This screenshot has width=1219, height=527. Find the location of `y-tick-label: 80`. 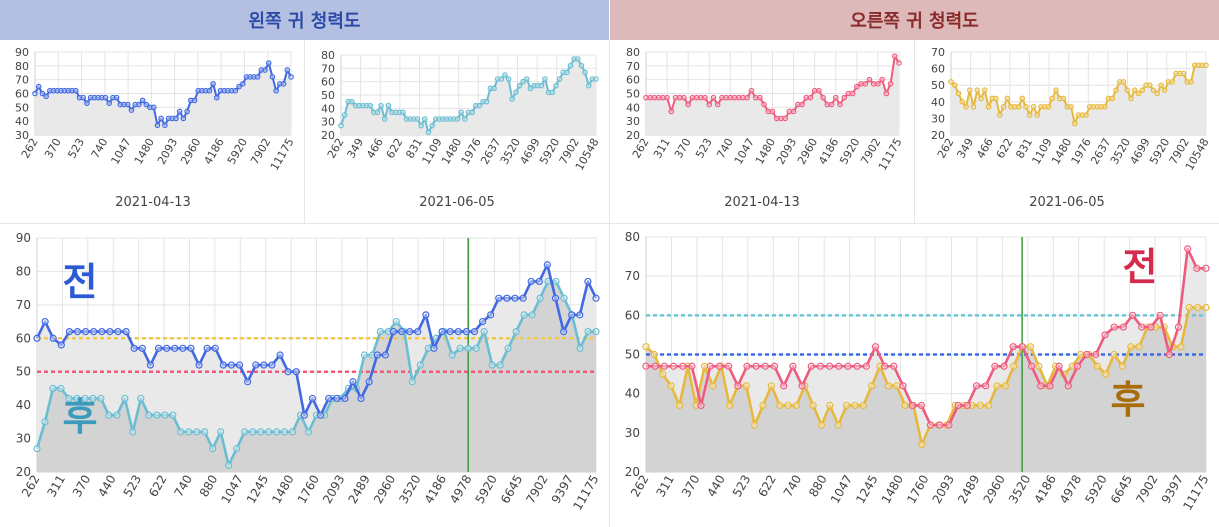

y-tick-label: 80 is located at coordinates (22, 66).